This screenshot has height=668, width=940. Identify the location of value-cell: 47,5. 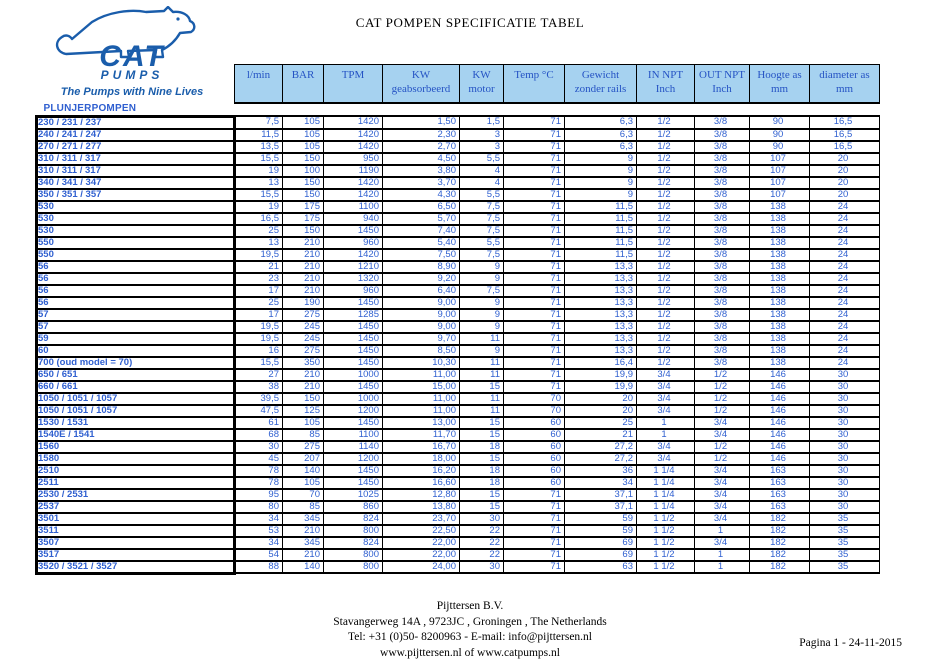
(258, 411).